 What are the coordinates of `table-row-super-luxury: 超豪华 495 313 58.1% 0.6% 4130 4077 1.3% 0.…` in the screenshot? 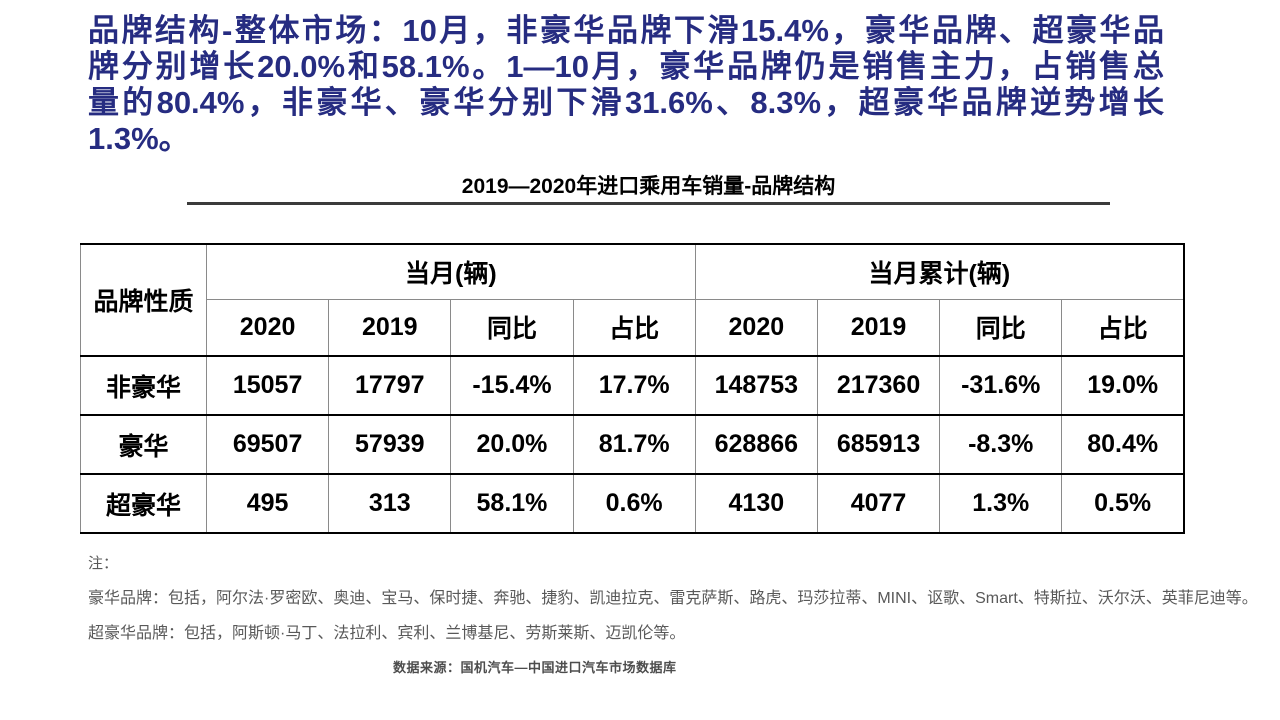 It's located at (632, 503).